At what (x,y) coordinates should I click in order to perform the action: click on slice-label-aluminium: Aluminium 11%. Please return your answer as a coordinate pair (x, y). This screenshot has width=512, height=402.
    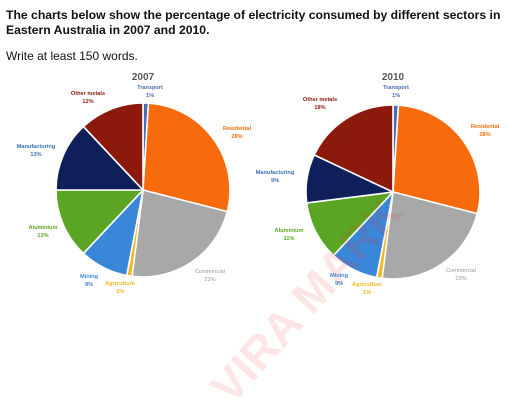
    Looking at the image, I should click on (289, 235).